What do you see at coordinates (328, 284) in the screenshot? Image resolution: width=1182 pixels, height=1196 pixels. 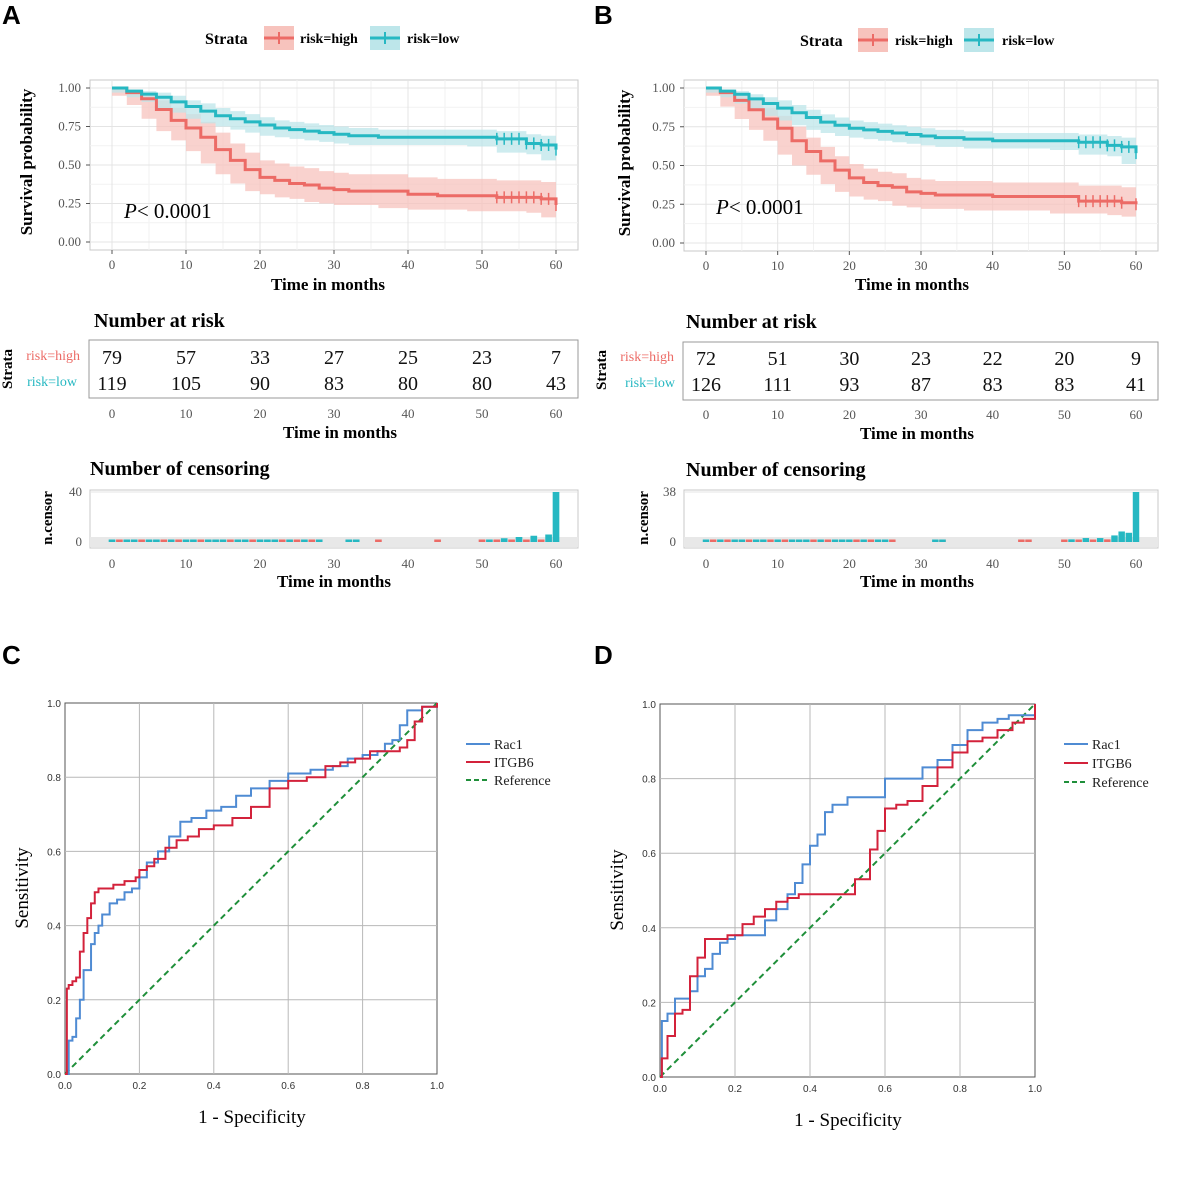 I see `x-axis-title-a: Time in months` at bounding box center [328, 284].